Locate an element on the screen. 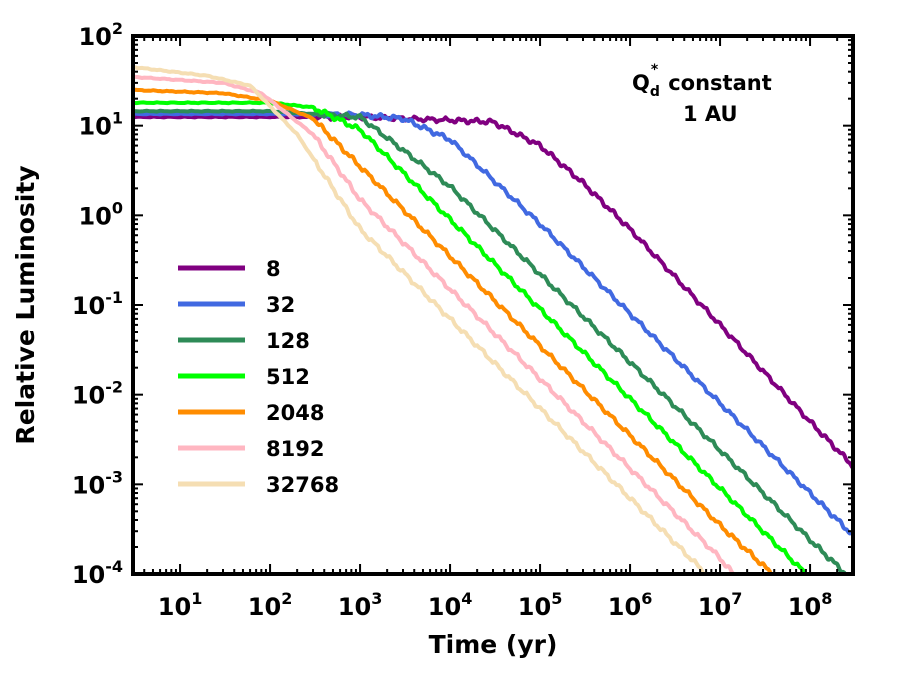 The height and width of the screenshot is (675, 900). y-tick-label: 10⁻¹ is located at coordinates (97, 304).